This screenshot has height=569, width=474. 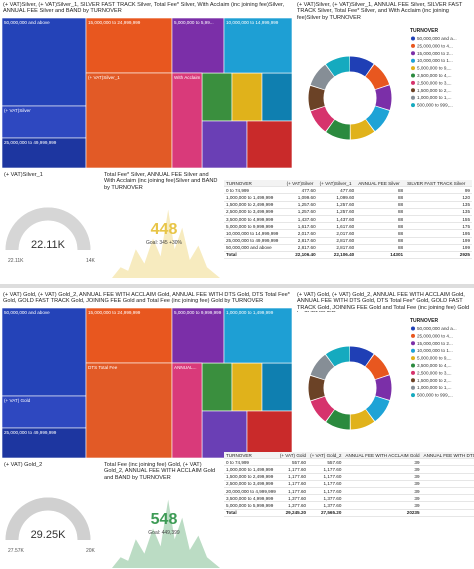 I want to click on cell: 477.60, so click(x=337, y=190).